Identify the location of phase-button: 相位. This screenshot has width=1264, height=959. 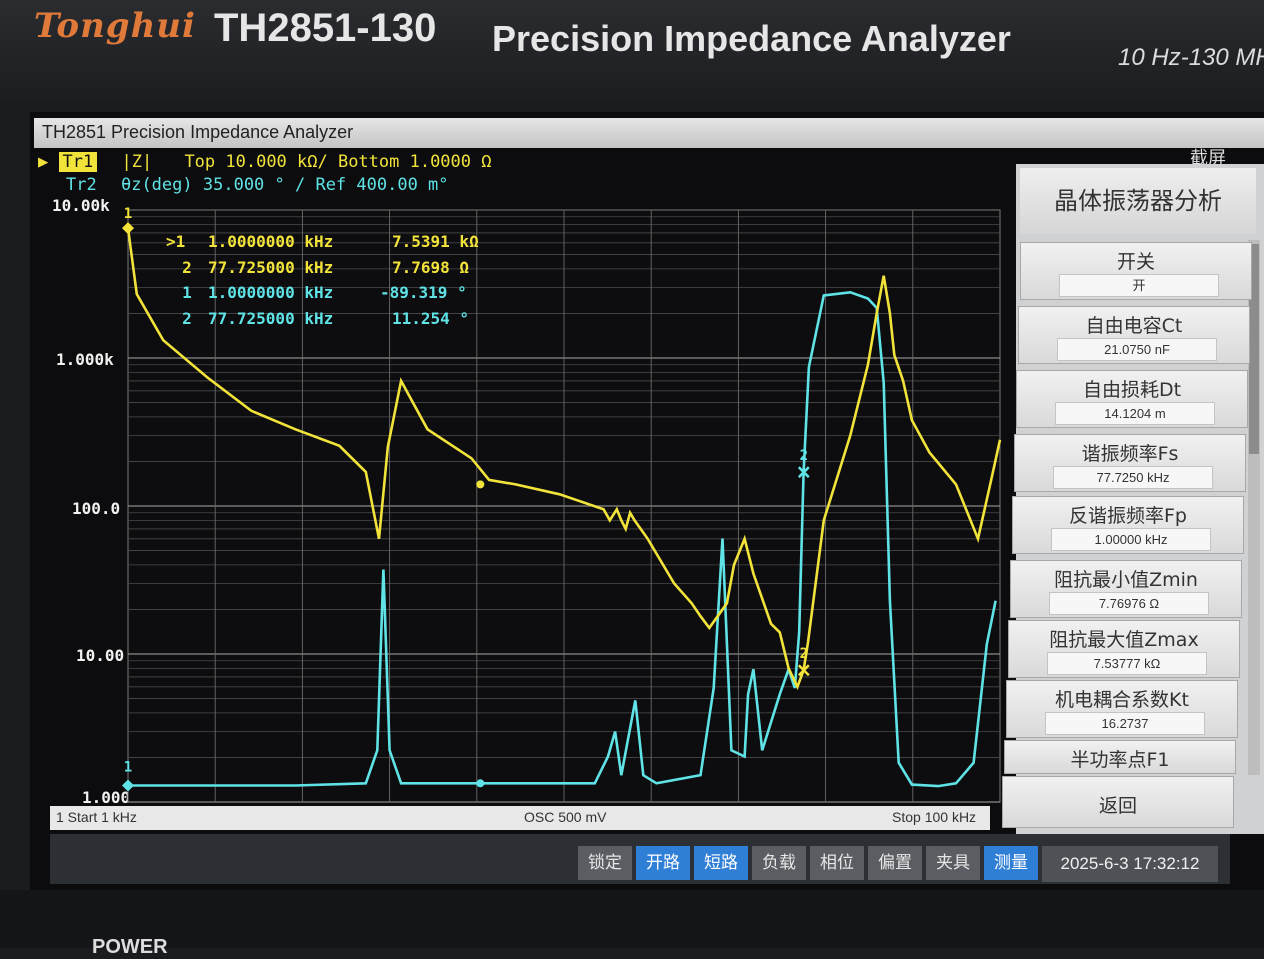
(837, 863).